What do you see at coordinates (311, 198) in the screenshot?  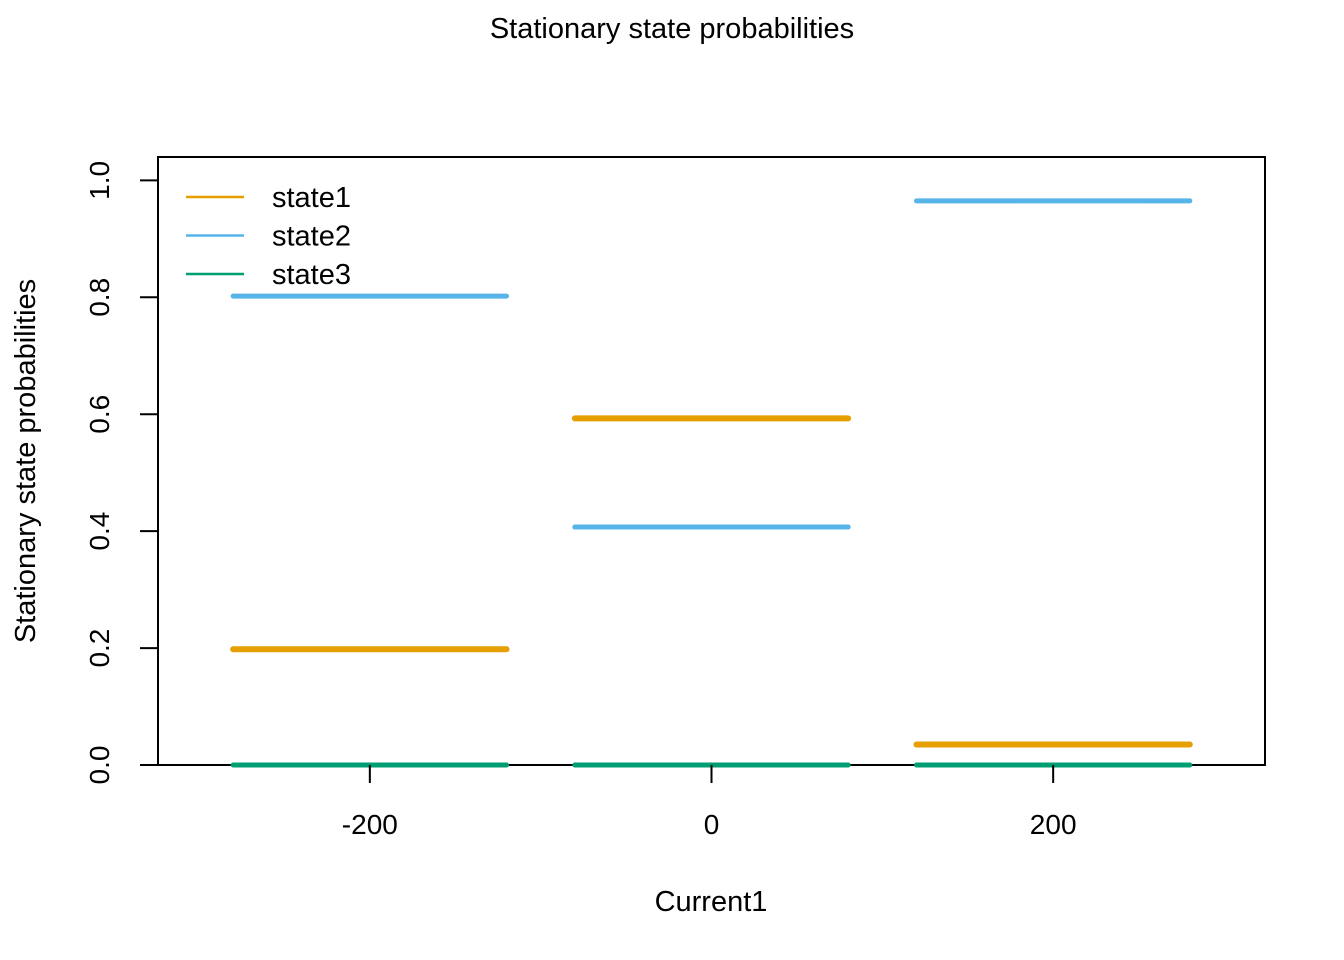 I see `legend-label-state1: state1` at bounding box center [311, 198].